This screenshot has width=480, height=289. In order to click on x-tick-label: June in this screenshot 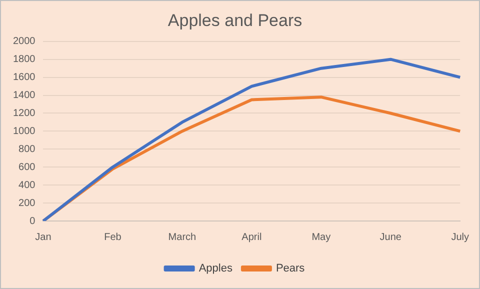, I will do `click(391, 237)`.